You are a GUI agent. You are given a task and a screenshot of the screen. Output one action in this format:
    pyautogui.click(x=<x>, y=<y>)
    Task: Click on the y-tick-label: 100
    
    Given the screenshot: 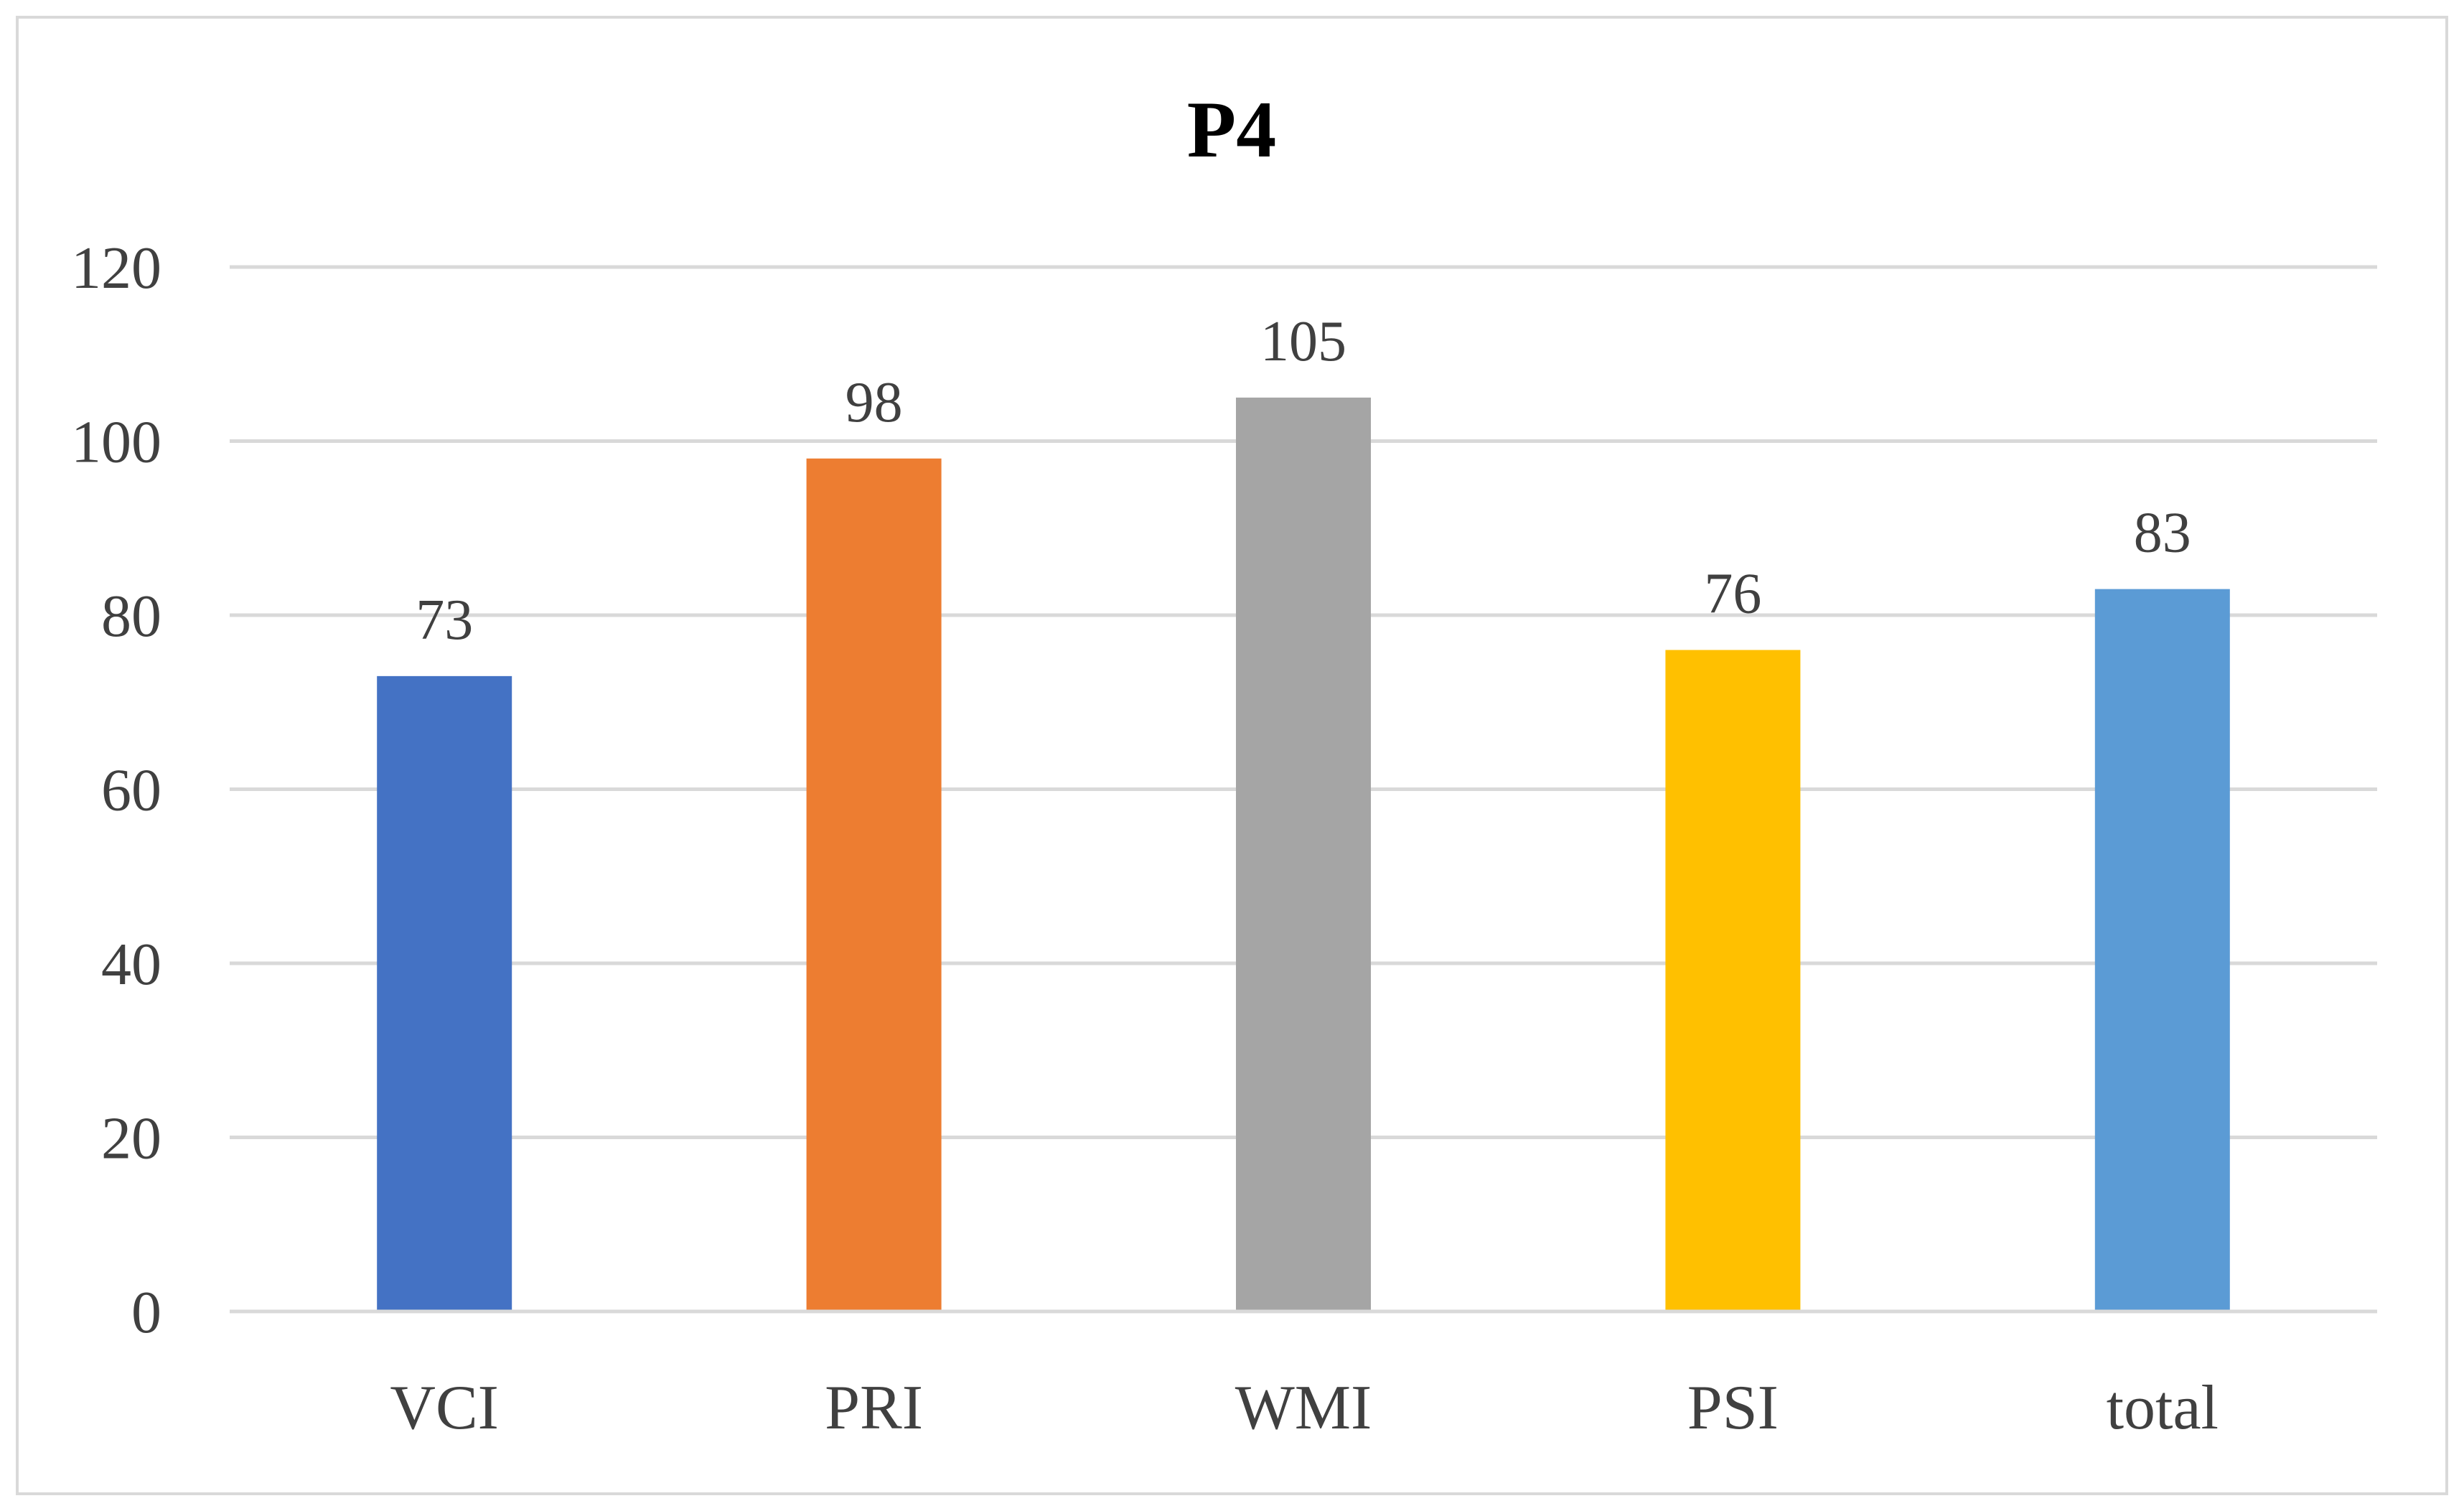 What is the action you would take?
    pyautogui.click(x=116, y=442)
    